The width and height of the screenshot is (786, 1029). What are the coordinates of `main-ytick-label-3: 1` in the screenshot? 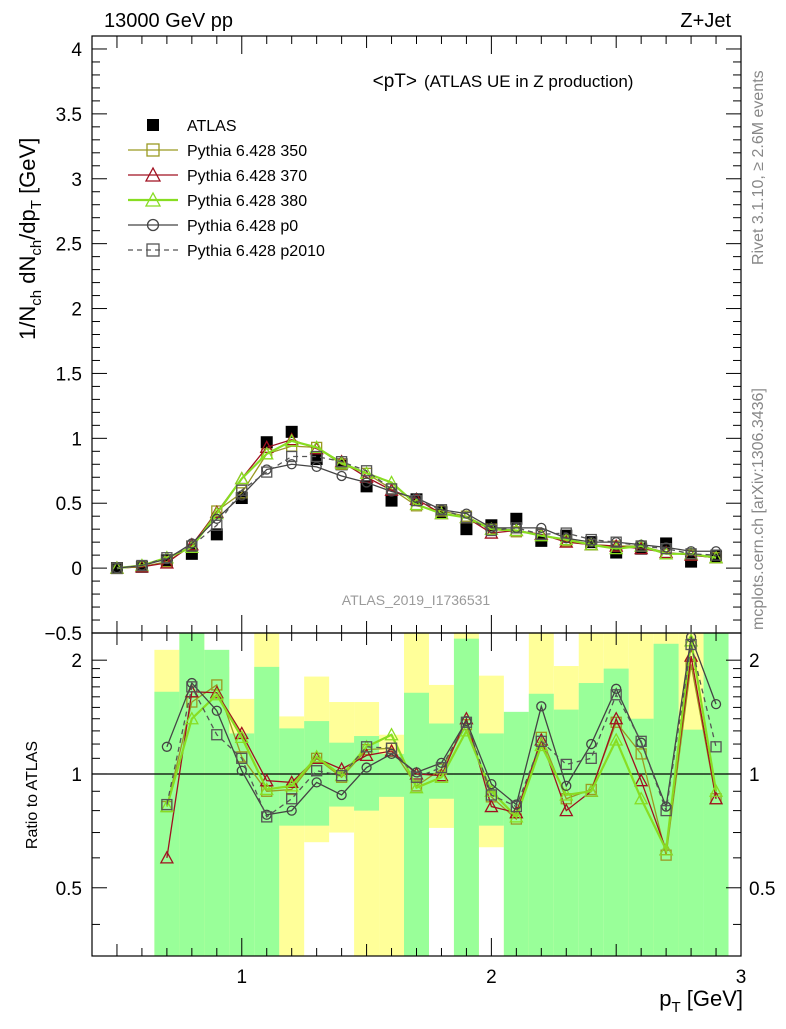 It's located at (76, 439).